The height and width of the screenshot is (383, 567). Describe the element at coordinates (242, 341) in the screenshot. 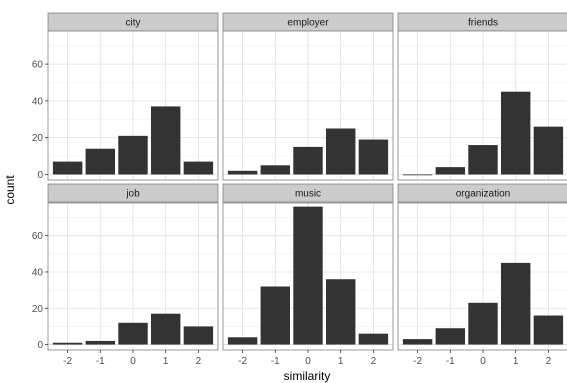

I see `bar-music--2` at that location.